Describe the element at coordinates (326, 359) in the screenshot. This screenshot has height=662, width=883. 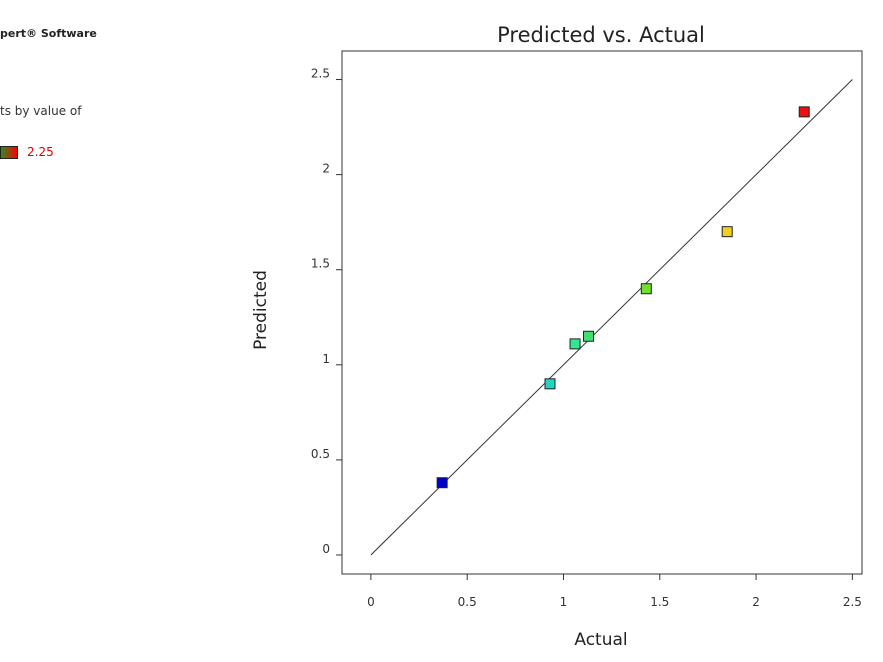
I see `y-tick-label: 1` at that location.